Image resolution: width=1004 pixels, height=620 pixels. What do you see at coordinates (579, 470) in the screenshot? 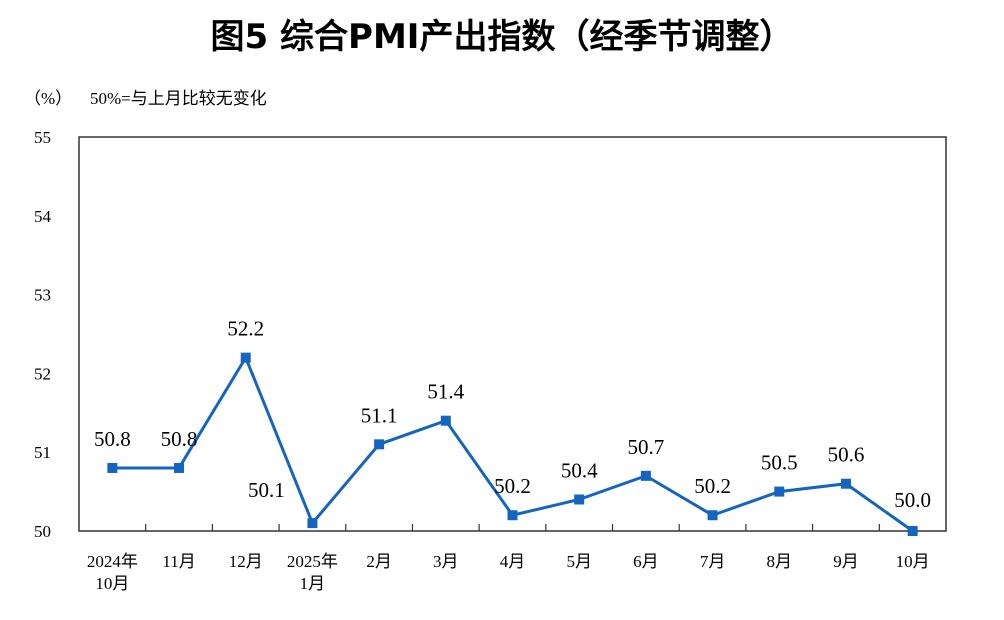
I see `data-label: 50.4` at bounding box center [579, 470].